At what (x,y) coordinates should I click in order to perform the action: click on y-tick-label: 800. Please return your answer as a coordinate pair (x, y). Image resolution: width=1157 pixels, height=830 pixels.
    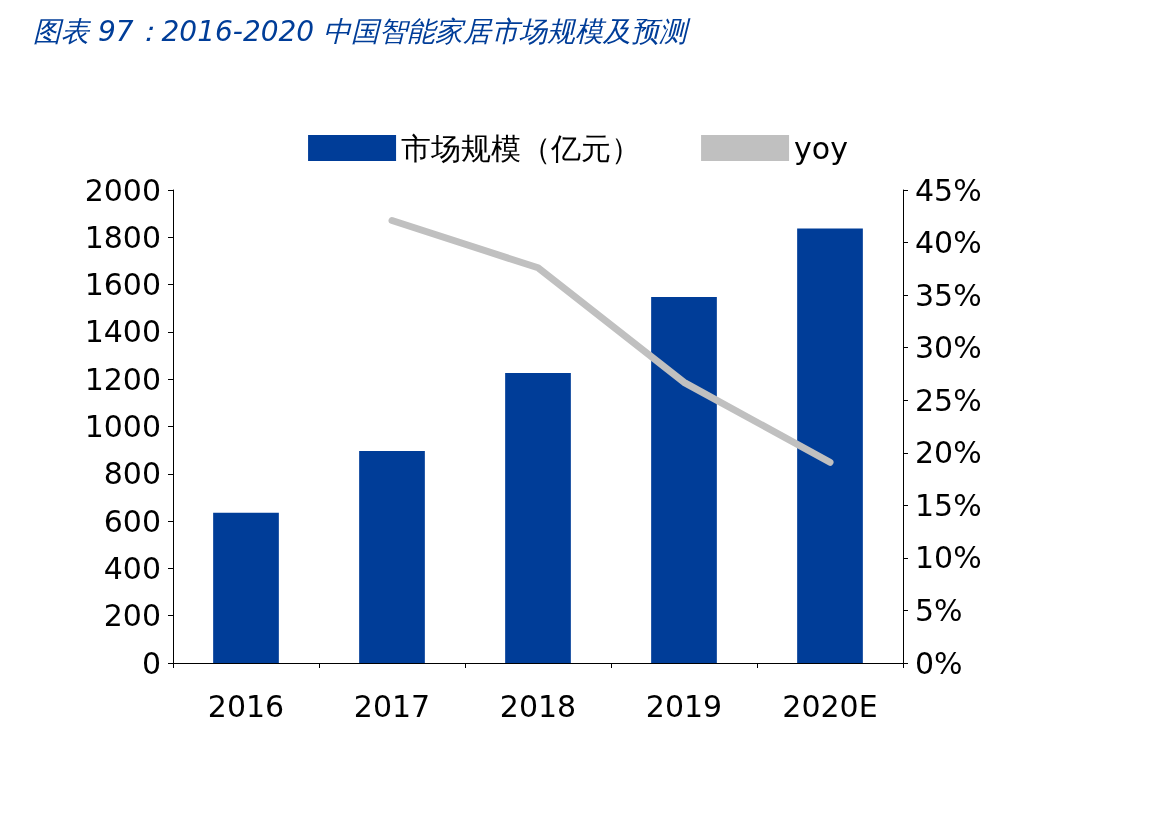
    Looking at the image, I should click on (132, 474).